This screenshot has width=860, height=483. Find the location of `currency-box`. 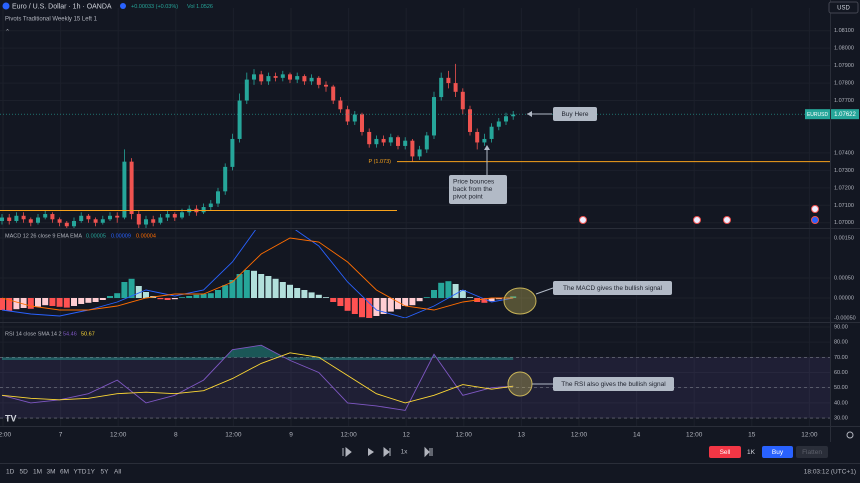

currency-box is located at coordinates (843, 7).